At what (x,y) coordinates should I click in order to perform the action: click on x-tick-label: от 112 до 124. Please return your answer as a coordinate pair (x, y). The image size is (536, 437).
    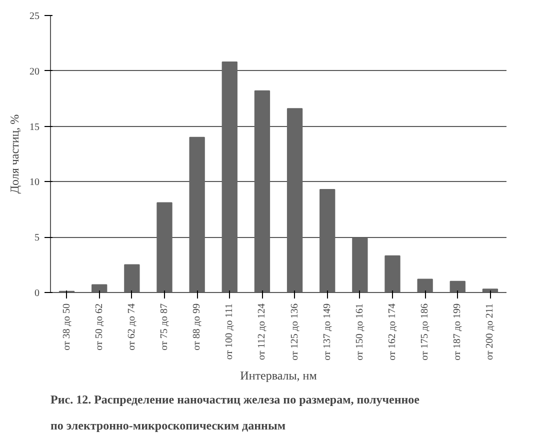
    Looking at the image, I should click on (262, 331).